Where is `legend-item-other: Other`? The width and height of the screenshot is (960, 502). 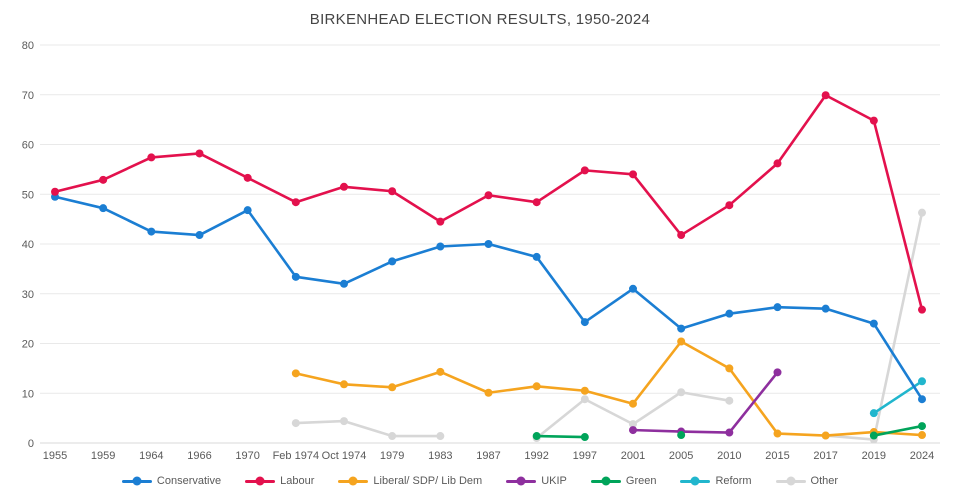
legend-item-other: Other is located at coordinates (807, 481).